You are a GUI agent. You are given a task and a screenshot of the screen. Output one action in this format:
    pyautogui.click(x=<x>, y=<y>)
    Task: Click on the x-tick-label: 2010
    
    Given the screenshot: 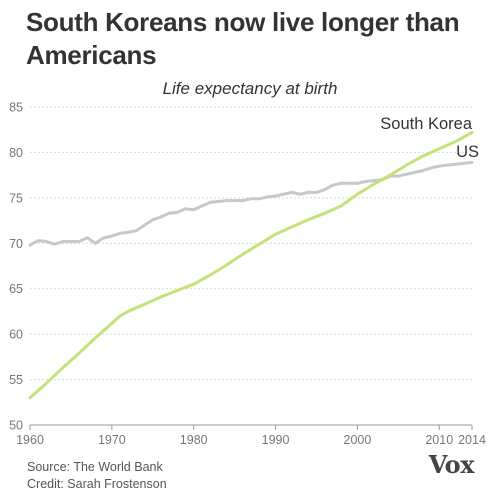 What is the action you would take?
    pyautogui.click(x=439, y=440)
    